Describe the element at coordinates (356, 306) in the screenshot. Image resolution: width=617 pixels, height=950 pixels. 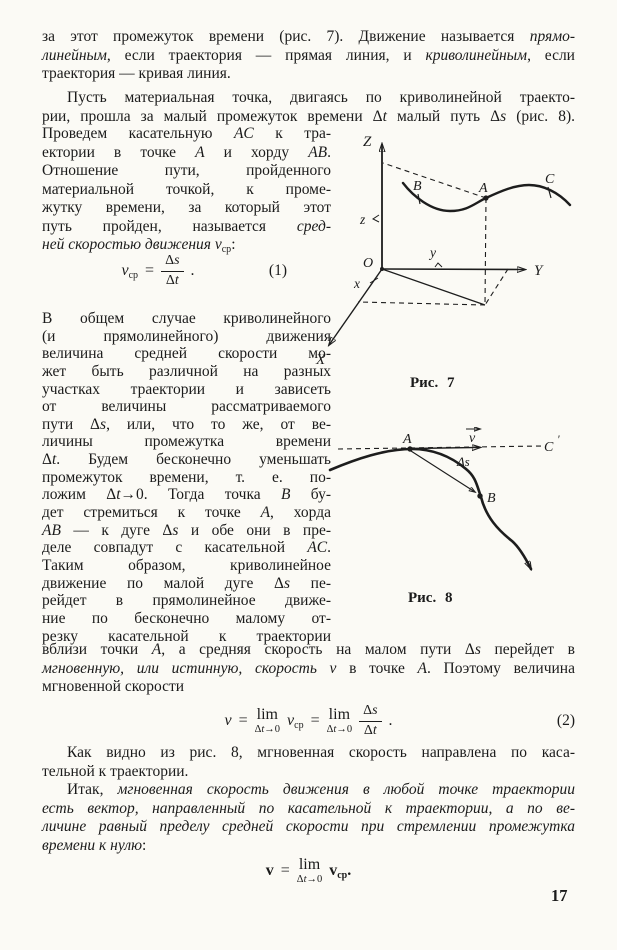
I see `x-axis` at that location.